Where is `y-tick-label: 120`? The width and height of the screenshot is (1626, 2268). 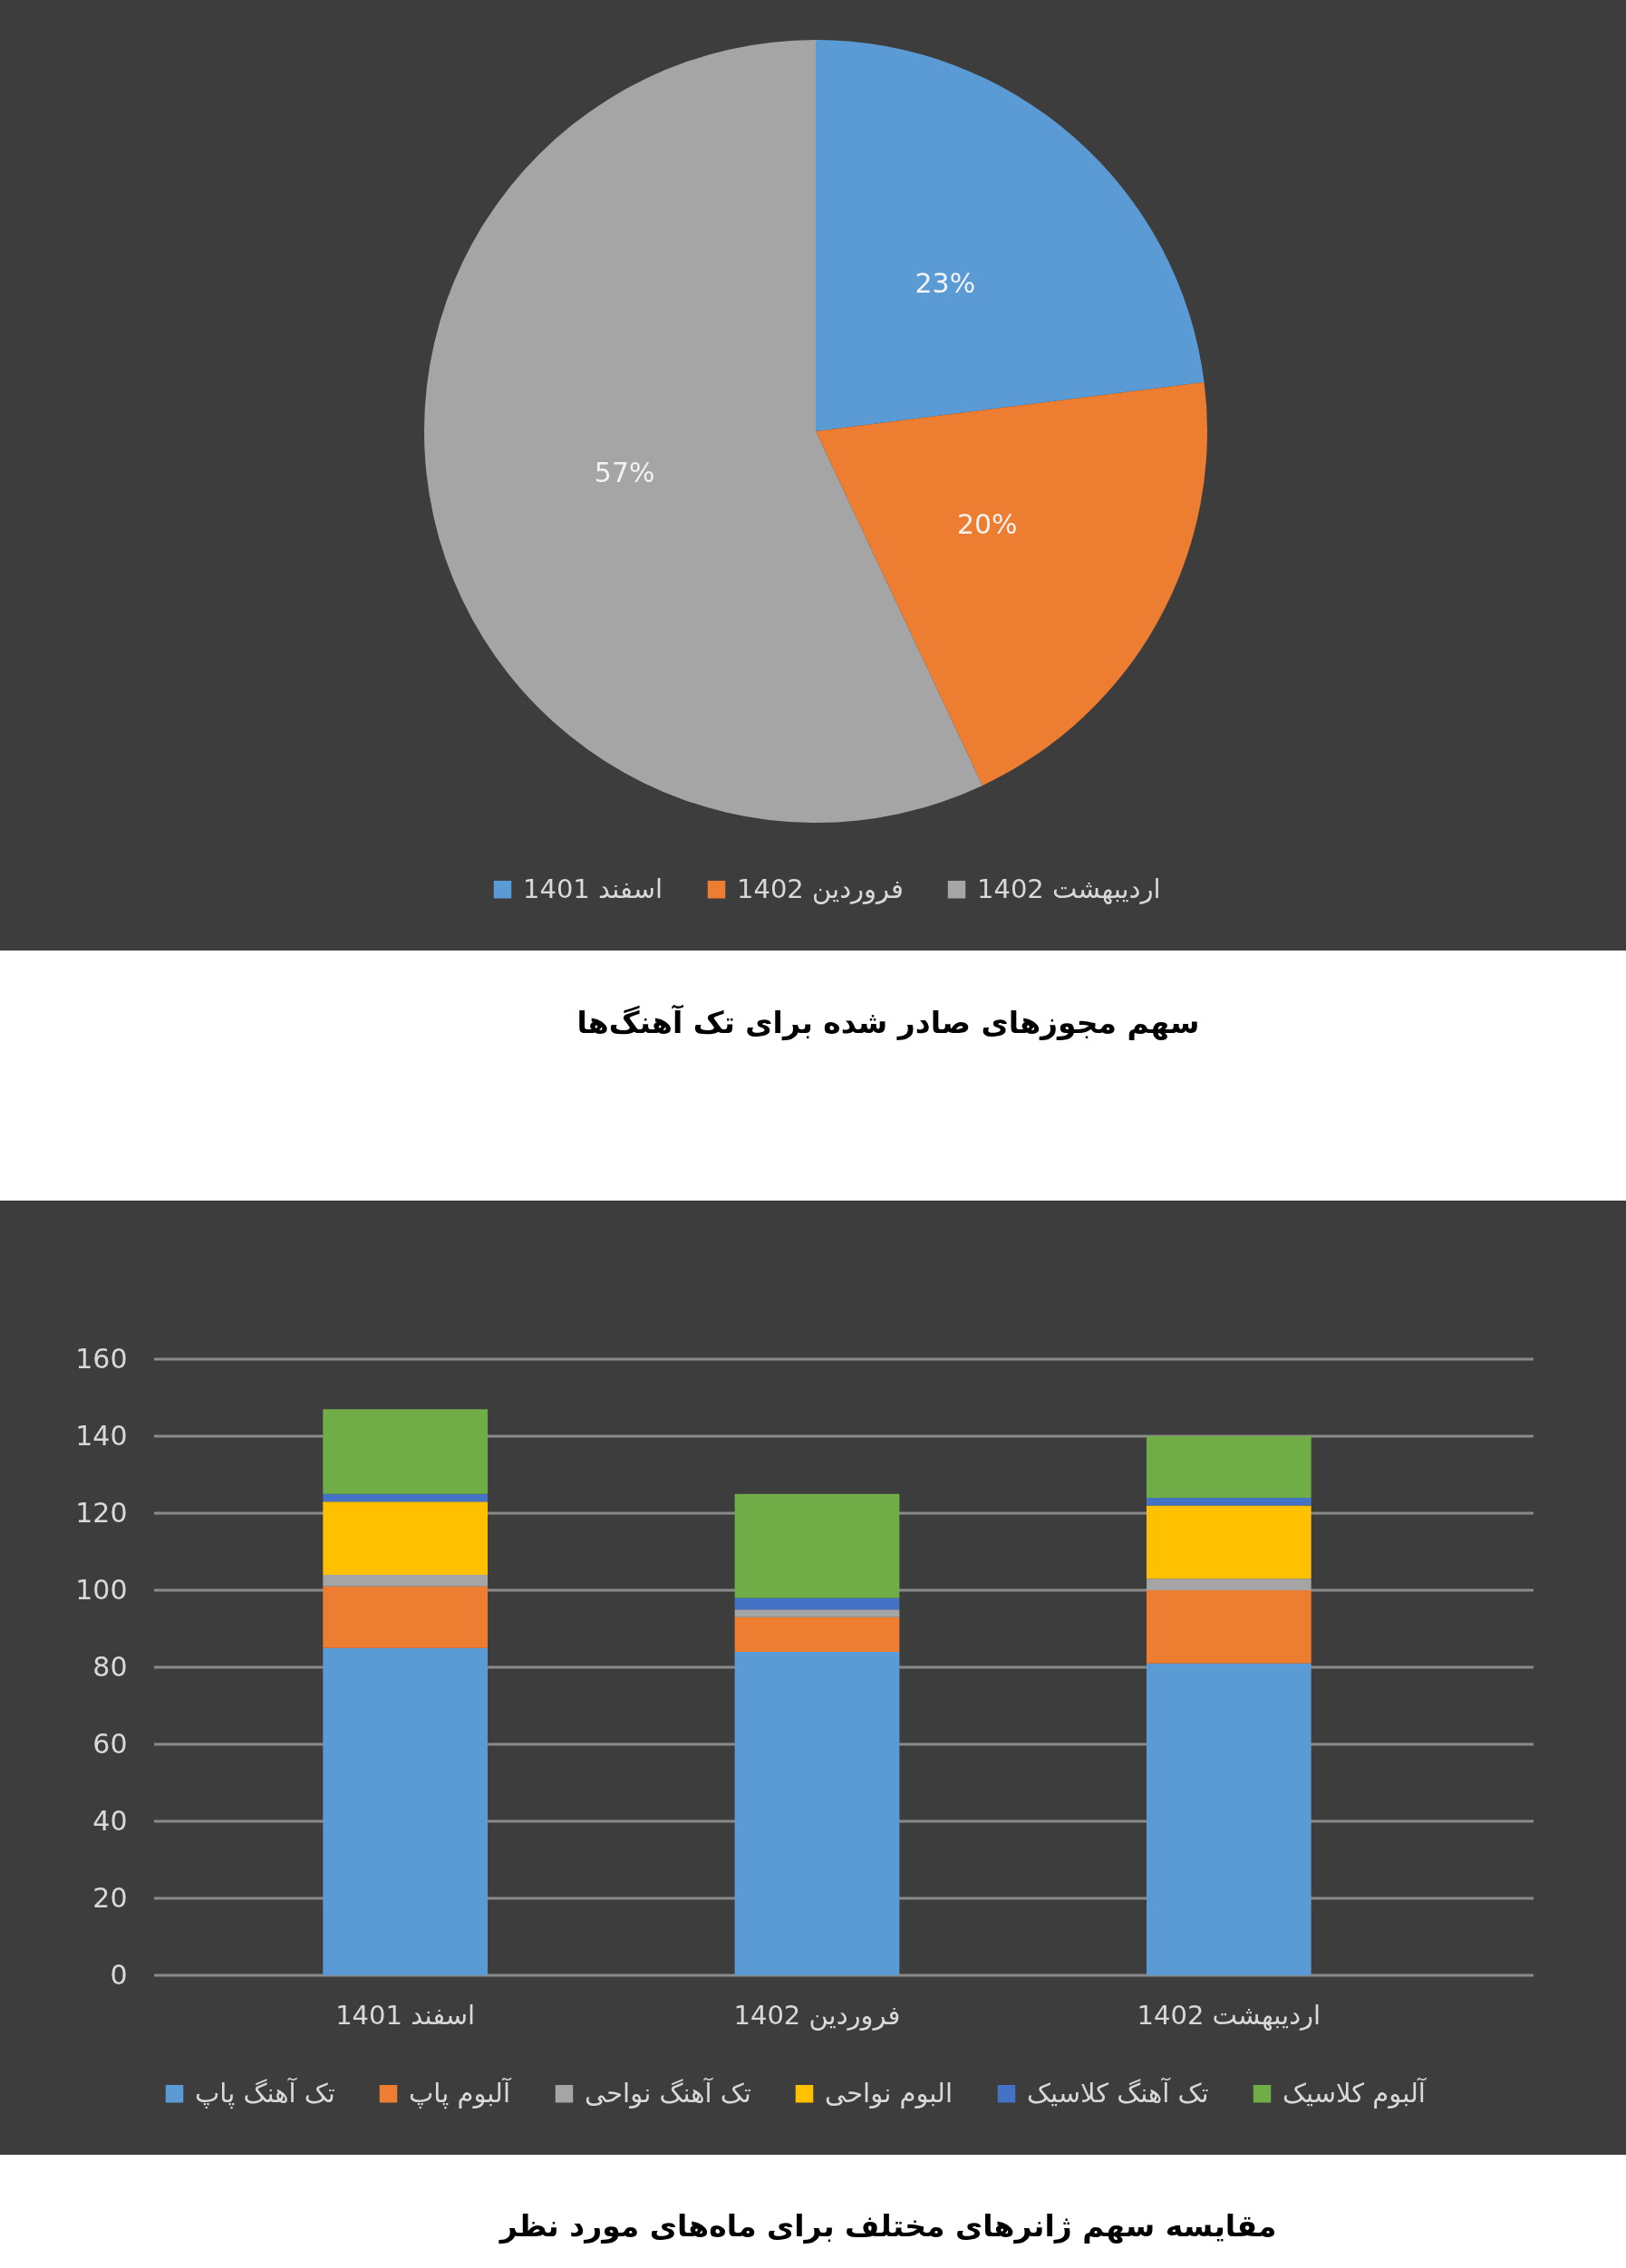
y-tick-label: 120 is located at coordinates (101, 1512).